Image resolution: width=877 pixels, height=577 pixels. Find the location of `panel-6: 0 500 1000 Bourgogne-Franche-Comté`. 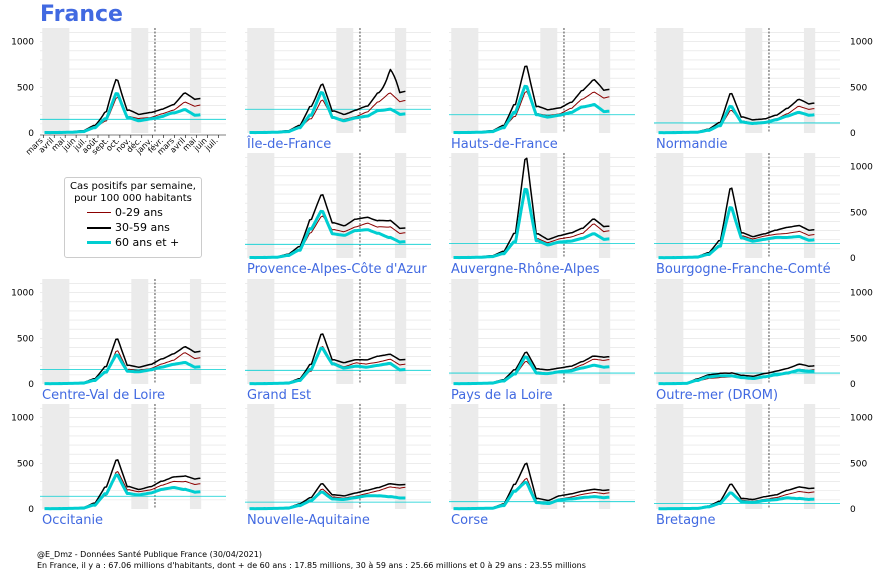

panel-6: 0 500 1000 Bourgogne-Franche-Comté is located at coordinates (763, 215).